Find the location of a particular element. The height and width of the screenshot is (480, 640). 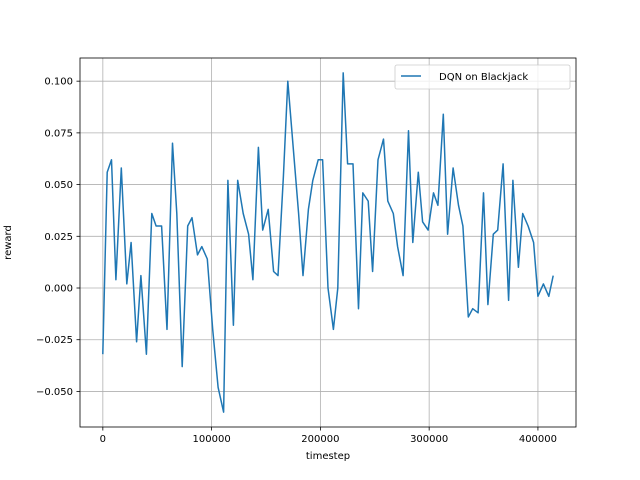

x-tick-label: 400000 is located at coordinates (538, 439).